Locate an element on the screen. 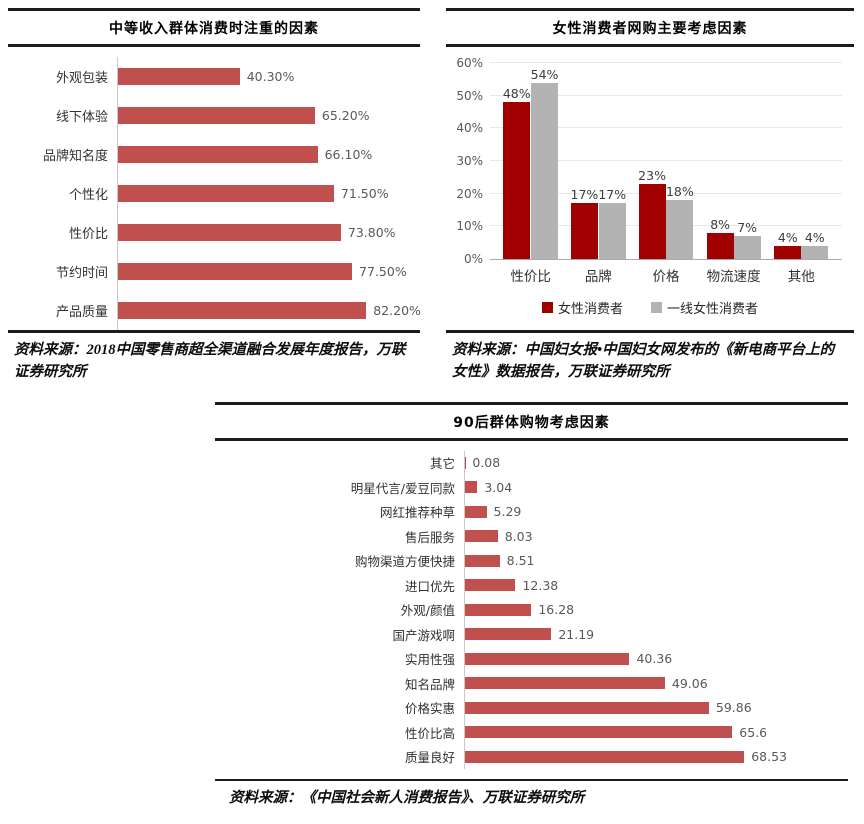 This screenshot has width=864, height=824. bar-row: 售后服务 8.03 is located at coordinates (531, 536).